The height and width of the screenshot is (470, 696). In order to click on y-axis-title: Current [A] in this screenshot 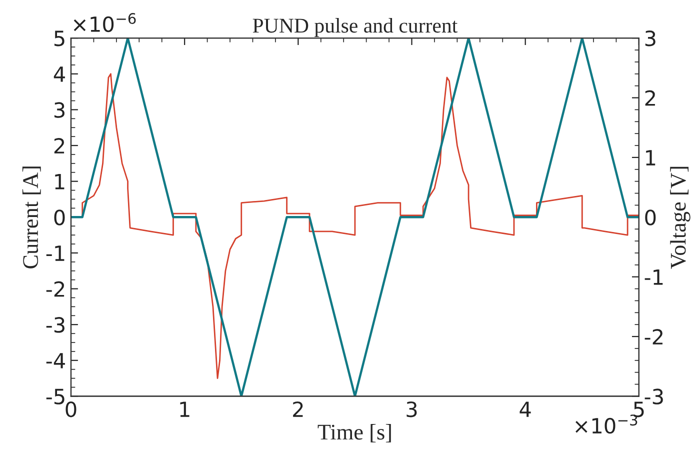, I will do `click(31, 217)`.